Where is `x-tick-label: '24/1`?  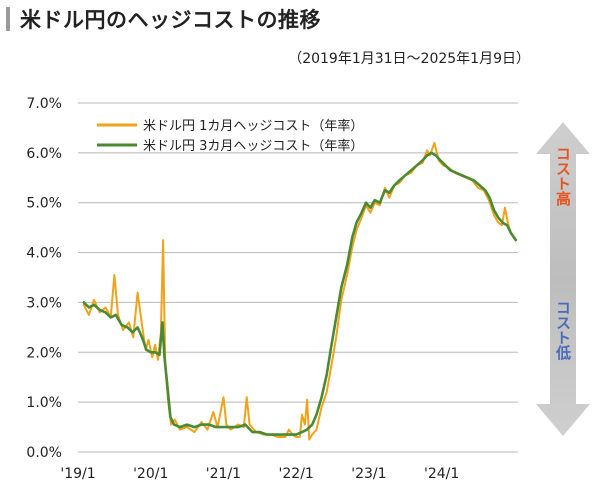 x-tick-label: '24/1 is located at coordinates (441, 474).